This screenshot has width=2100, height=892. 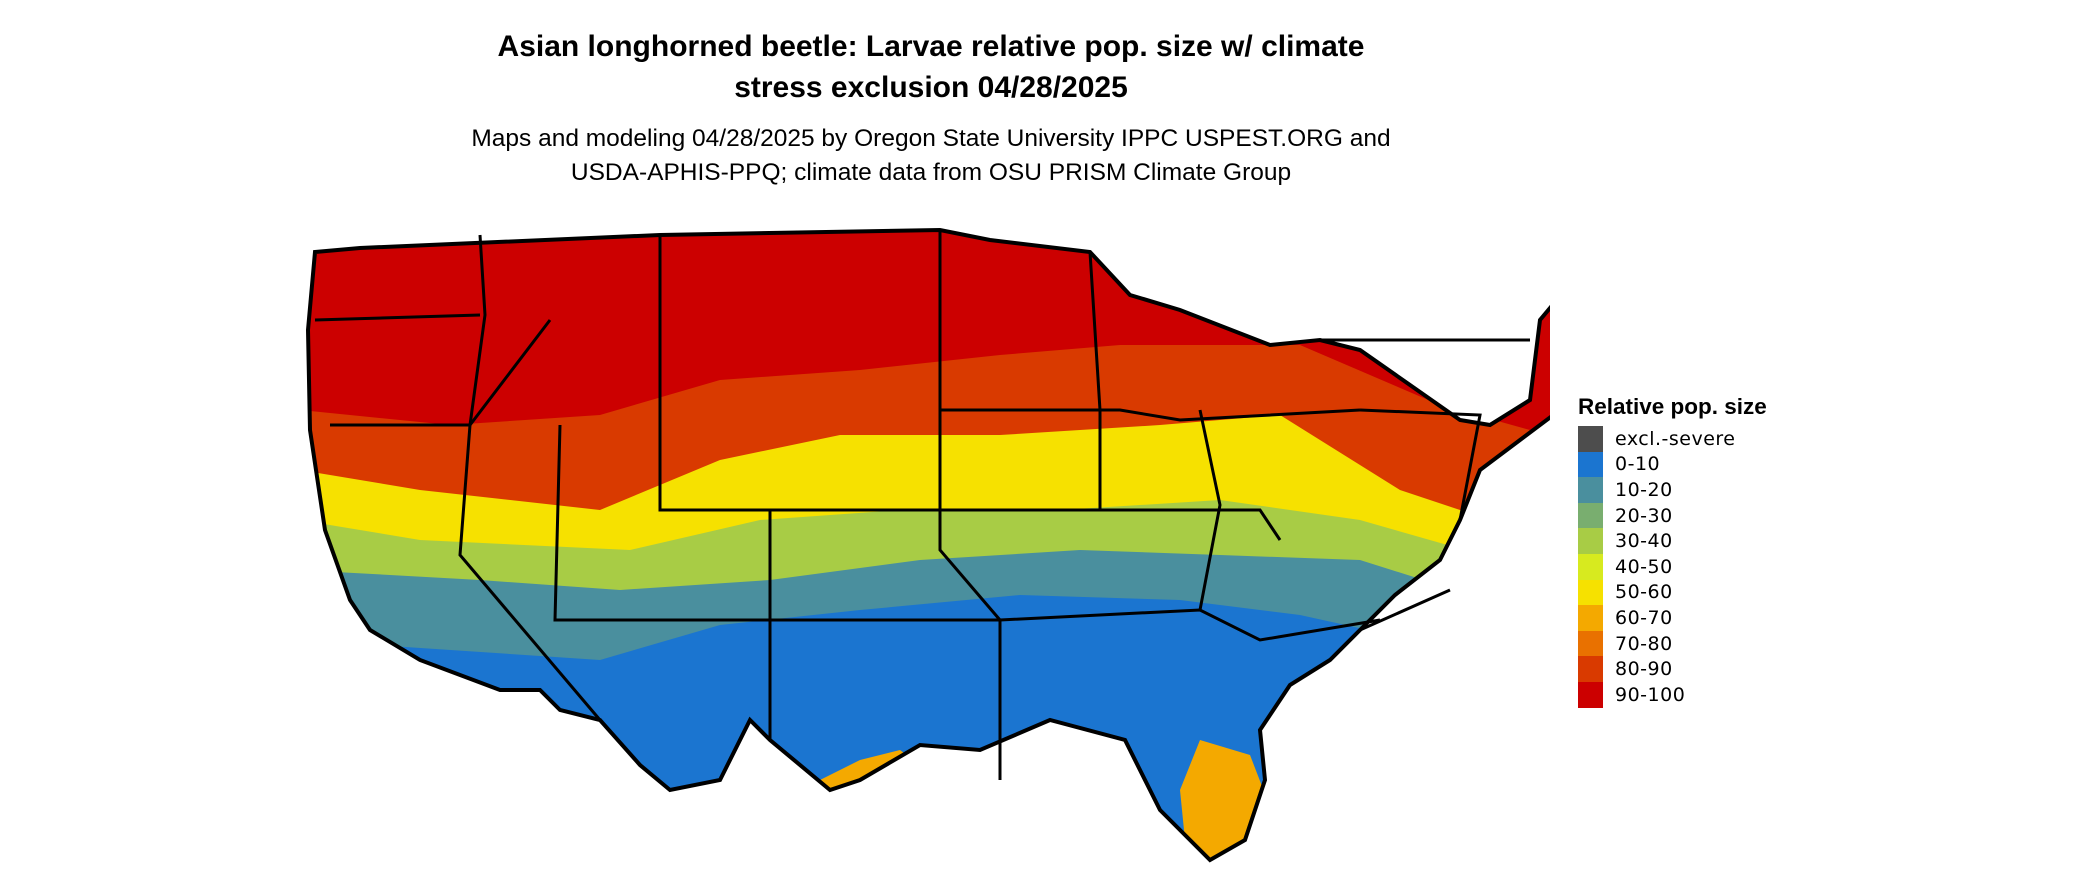 I want to click on legend-item: 60-70, so click(x=1672, y=618).